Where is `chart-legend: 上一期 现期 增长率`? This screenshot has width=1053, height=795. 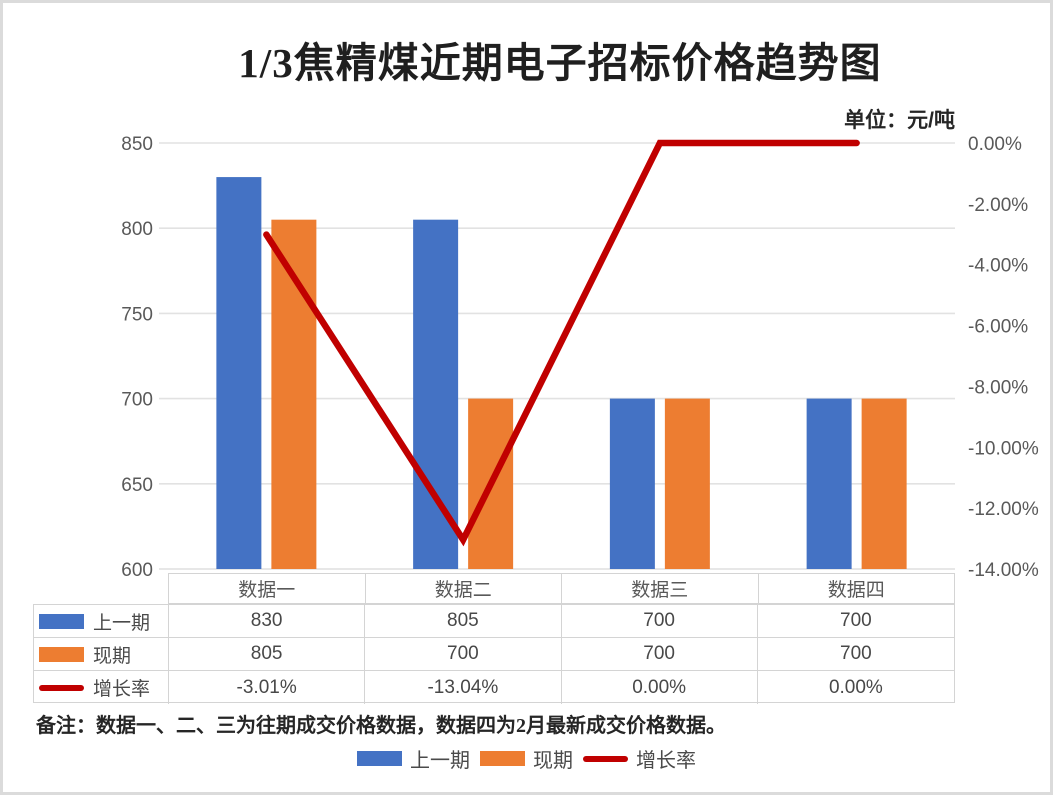
chart-legend: 上一期 现期 增长率 is located at coordinates (526, 758).